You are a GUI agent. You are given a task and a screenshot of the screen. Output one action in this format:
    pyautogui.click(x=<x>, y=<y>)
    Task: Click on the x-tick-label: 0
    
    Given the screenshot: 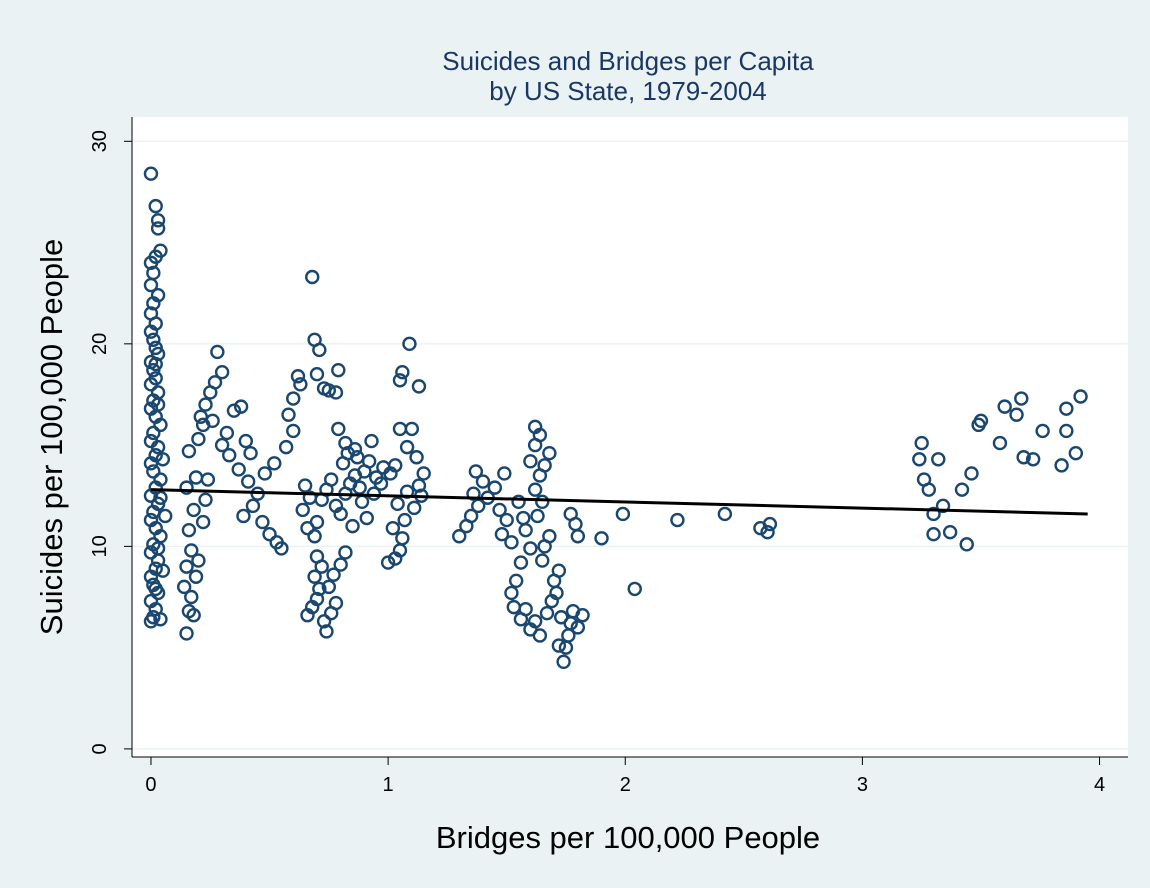 What is the action you would take?
    pyautogui.click(x=150, y=785)
    